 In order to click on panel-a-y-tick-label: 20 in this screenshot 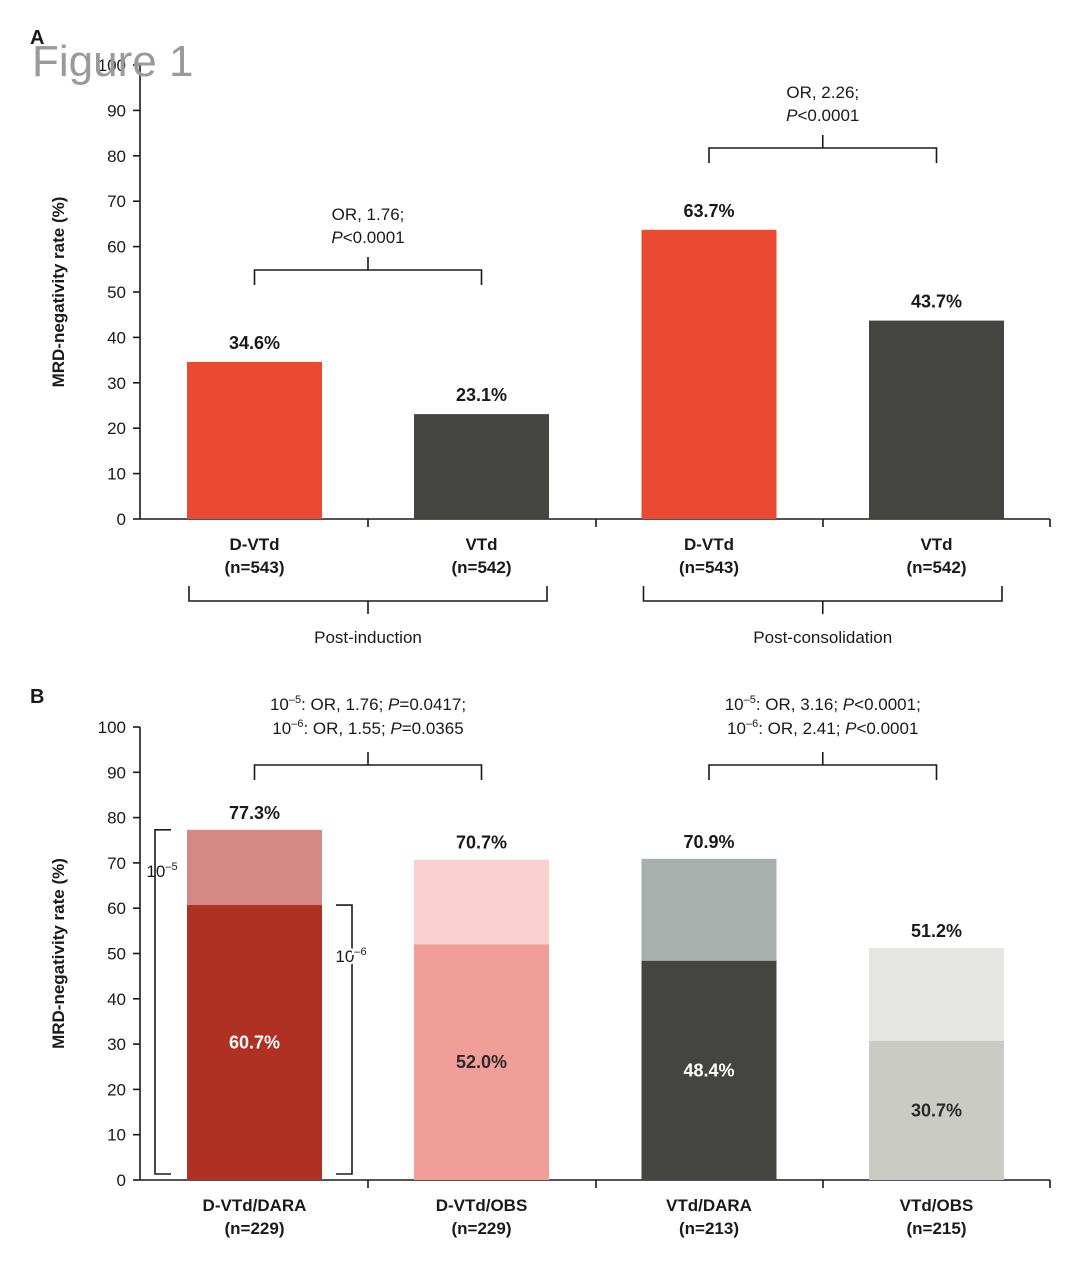, I will do `click(116, 428)`.